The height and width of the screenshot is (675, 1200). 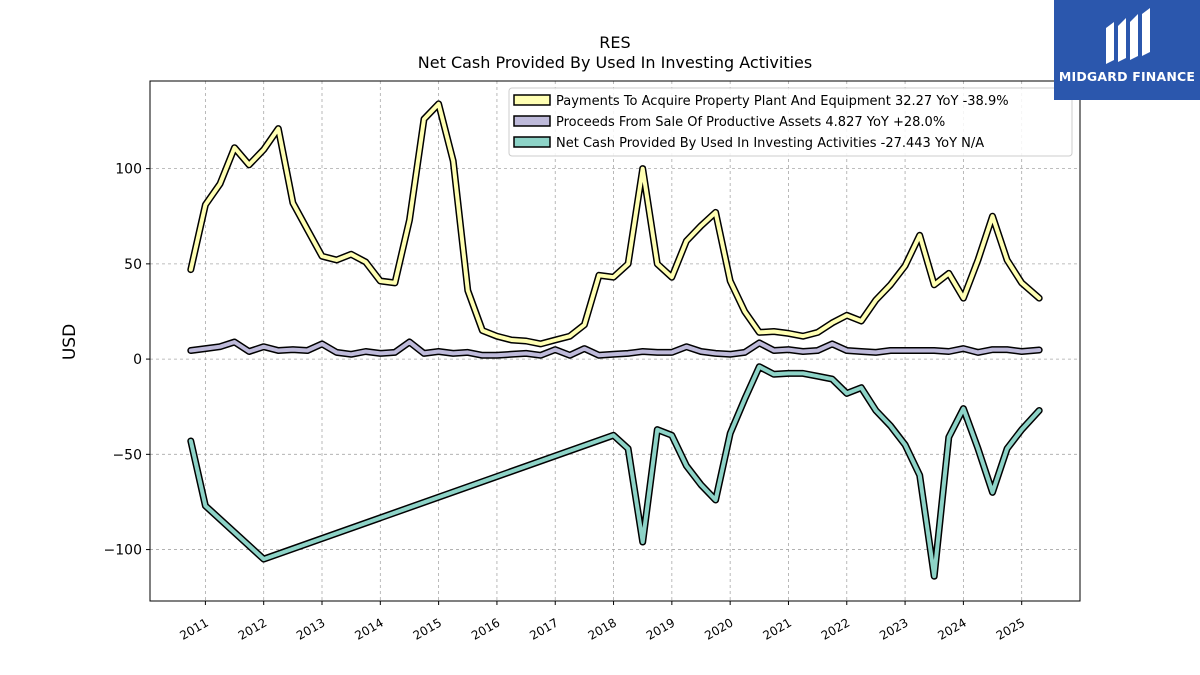 I want to click on y-axis-label: USD, so click(x=70, y=342).